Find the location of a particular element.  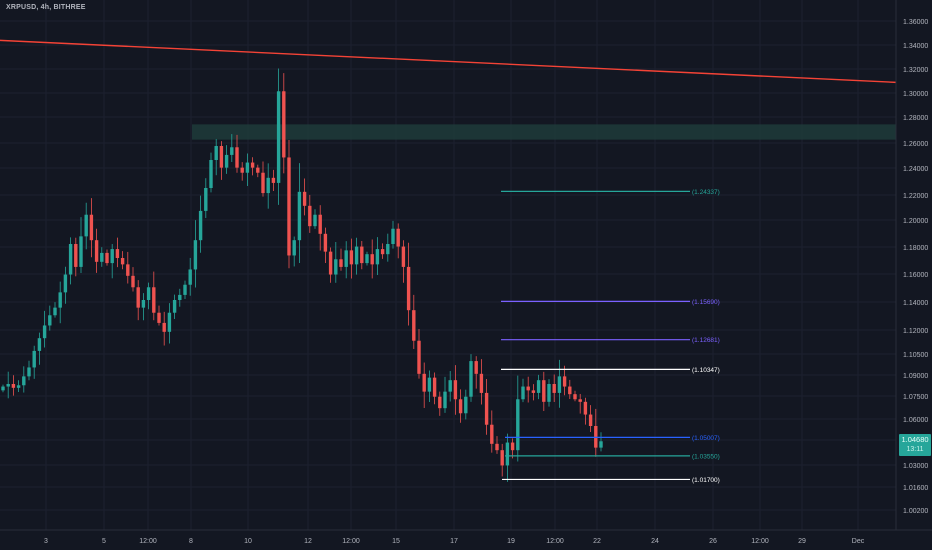

price-tick-label: 1.18000 is located at coordinates (915, 248).